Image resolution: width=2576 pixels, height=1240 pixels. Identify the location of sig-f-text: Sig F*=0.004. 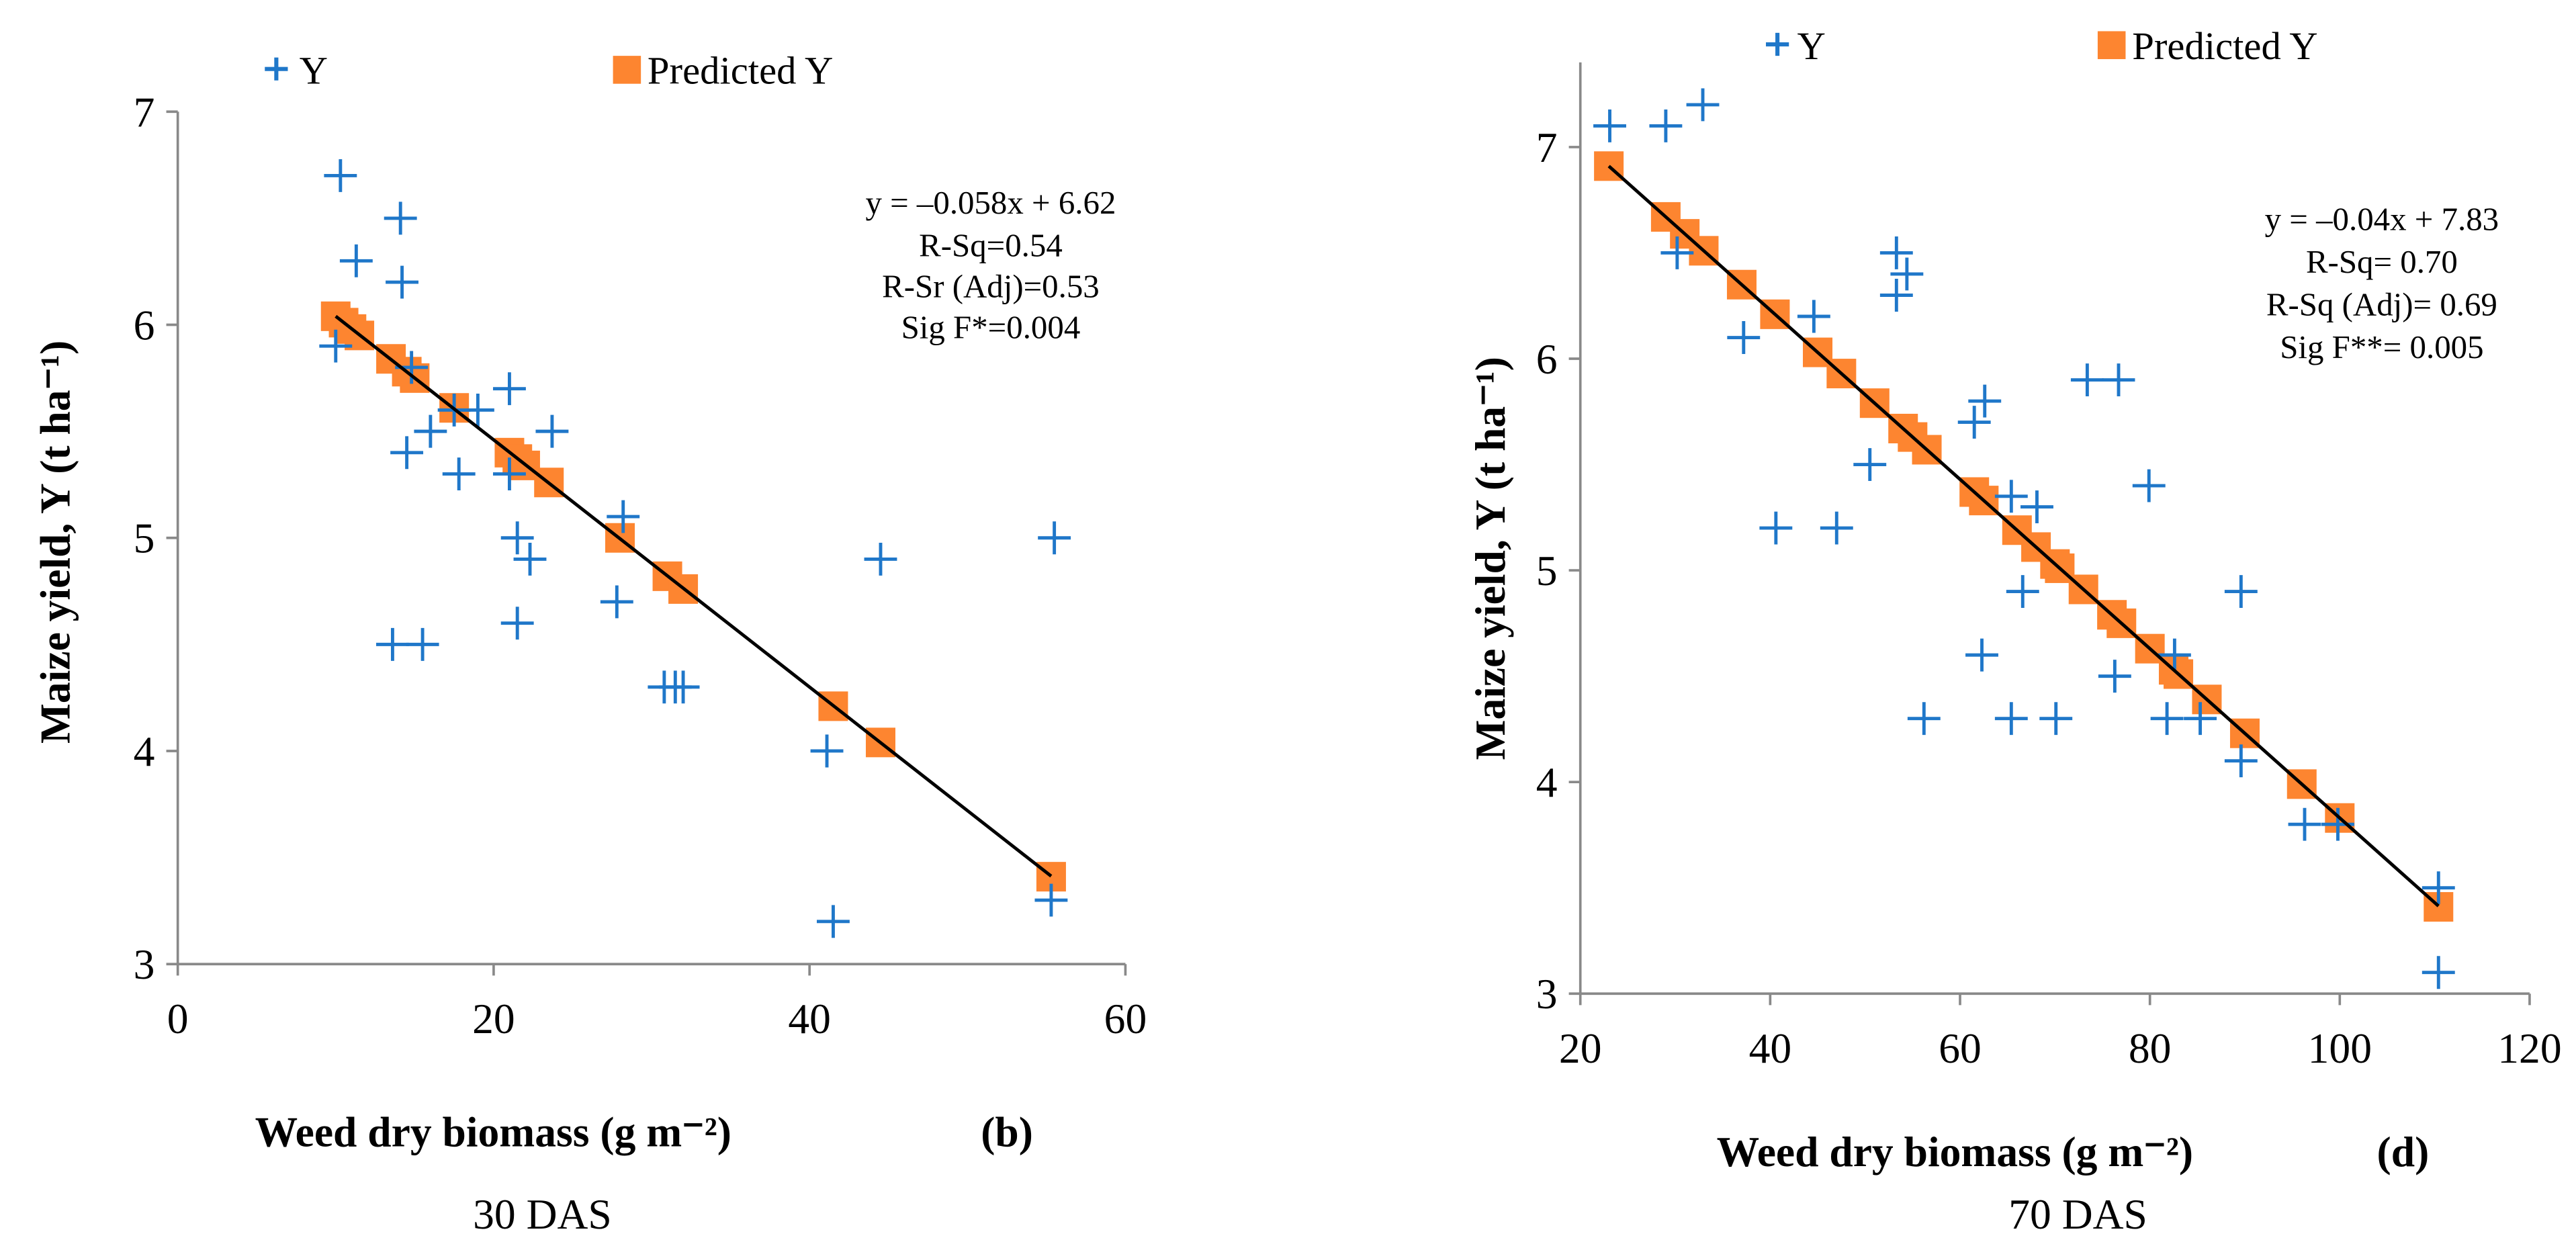
(991, 327).